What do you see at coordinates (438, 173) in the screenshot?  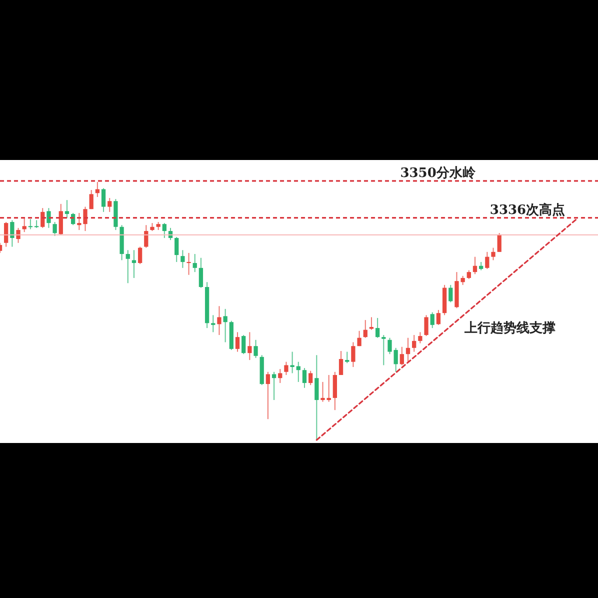 I see `ref-line-label: 3350分水岭` at bounding box center [438, 173].